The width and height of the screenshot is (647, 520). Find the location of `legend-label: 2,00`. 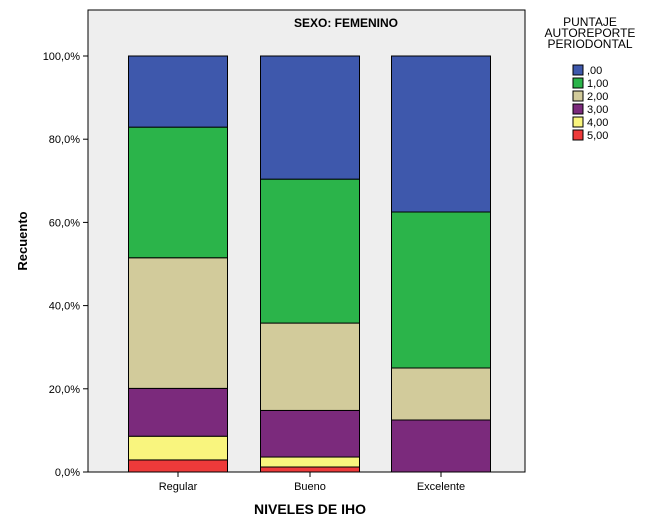

legend-label: 2,00 is located at coordinates (597, 97).